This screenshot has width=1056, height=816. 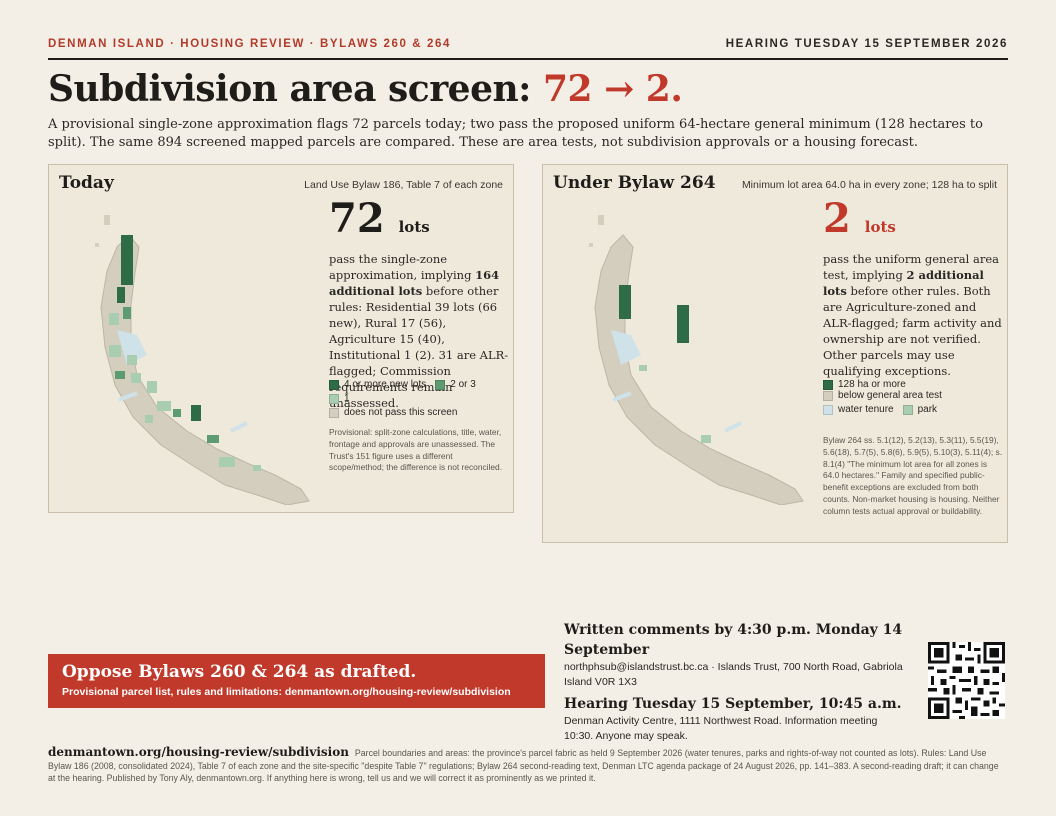 What do you see at coordinates (377, 384) in the screenshot?
I see `legend-item-4plus: 4 or more new lots` at bounding box center [377, 384].